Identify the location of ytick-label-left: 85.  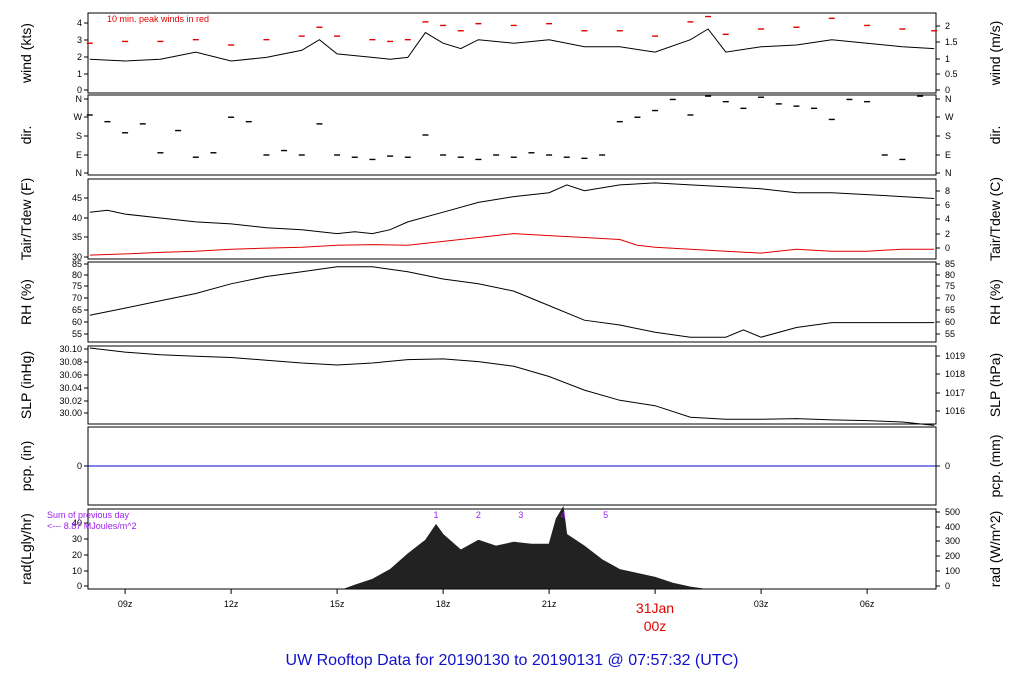
(77, 264).